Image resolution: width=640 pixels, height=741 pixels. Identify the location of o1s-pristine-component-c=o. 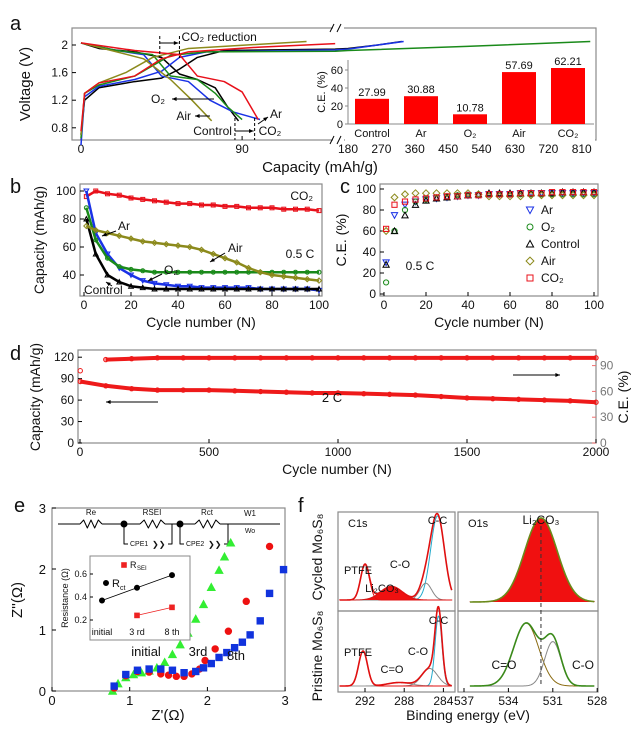
(532, 654).